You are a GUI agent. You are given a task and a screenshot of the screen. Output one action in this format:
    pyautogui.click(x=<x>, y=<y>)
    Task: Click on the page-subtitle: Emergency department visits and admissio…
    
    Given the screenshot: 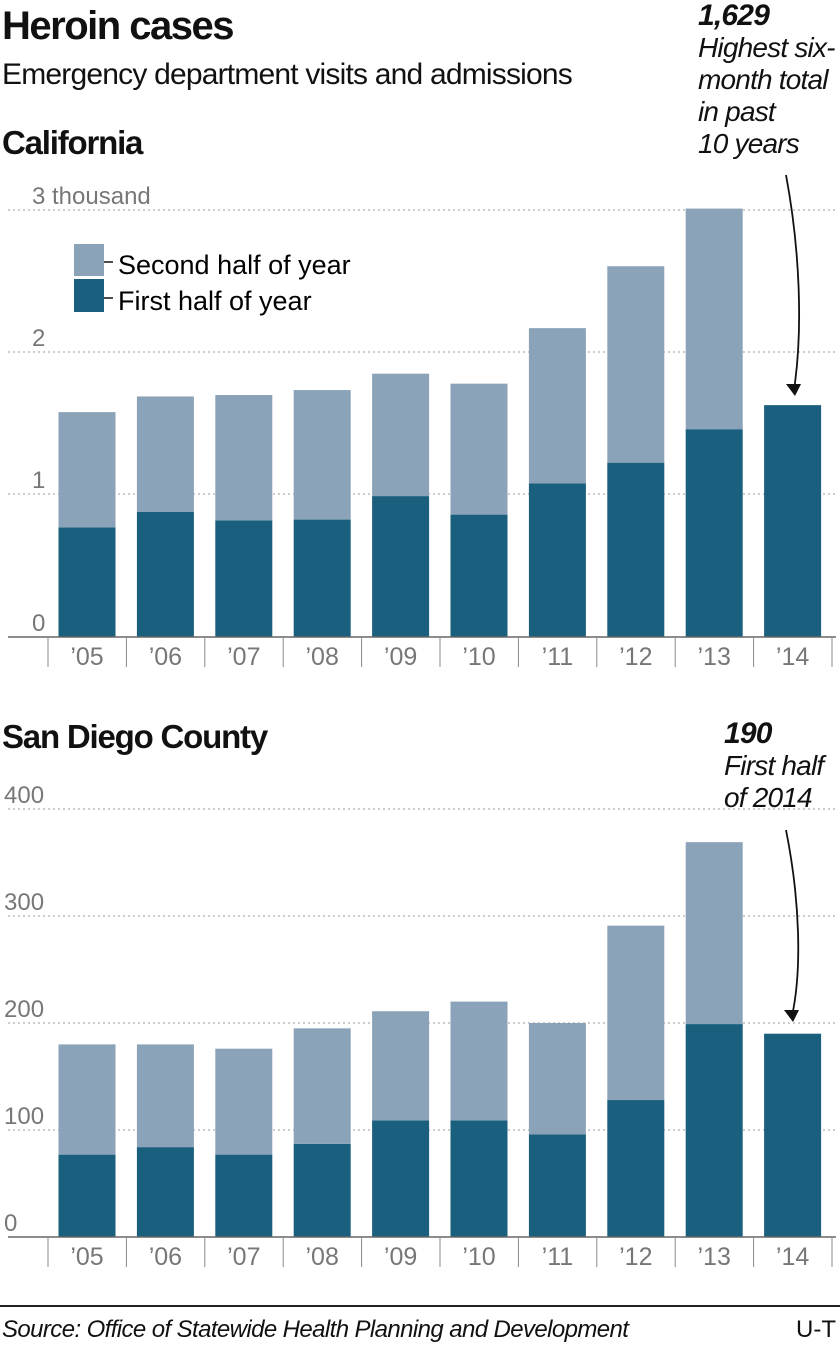 What is the action you would take?
    pyautogui.click(x=287, y=74)
    